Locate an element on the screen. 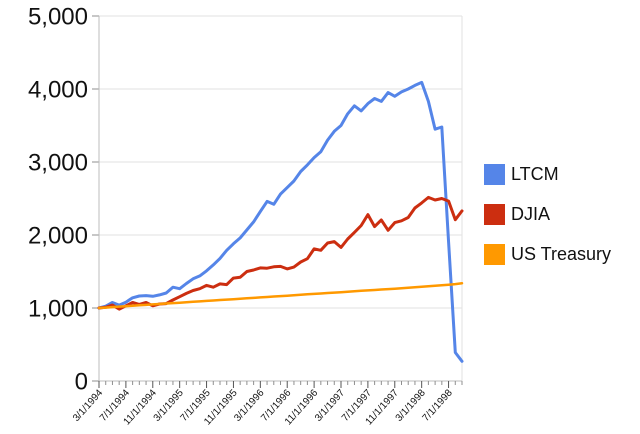 The height and width of the screenshot is (434, 640). y-axis-label: 3,000 is located at coordinates (58, 163).